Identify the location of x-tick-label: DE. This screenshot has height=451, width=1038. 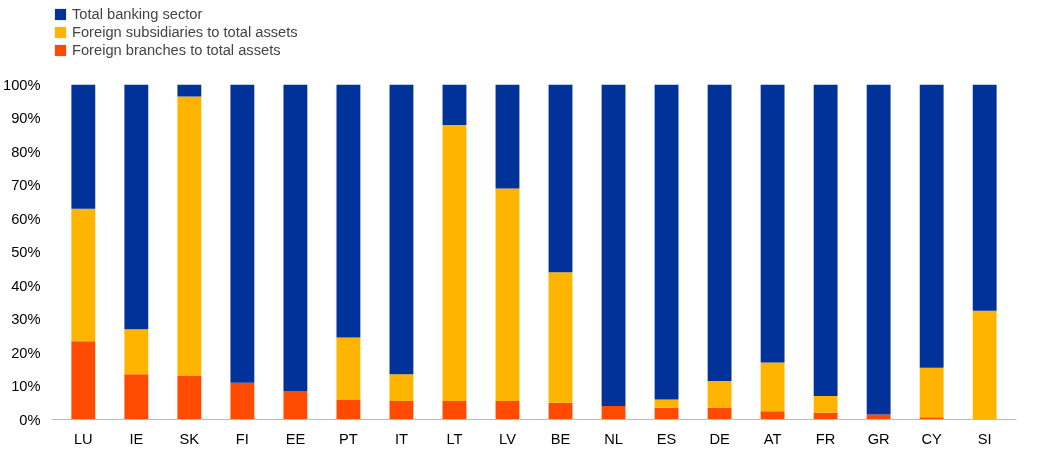
(719, 438).